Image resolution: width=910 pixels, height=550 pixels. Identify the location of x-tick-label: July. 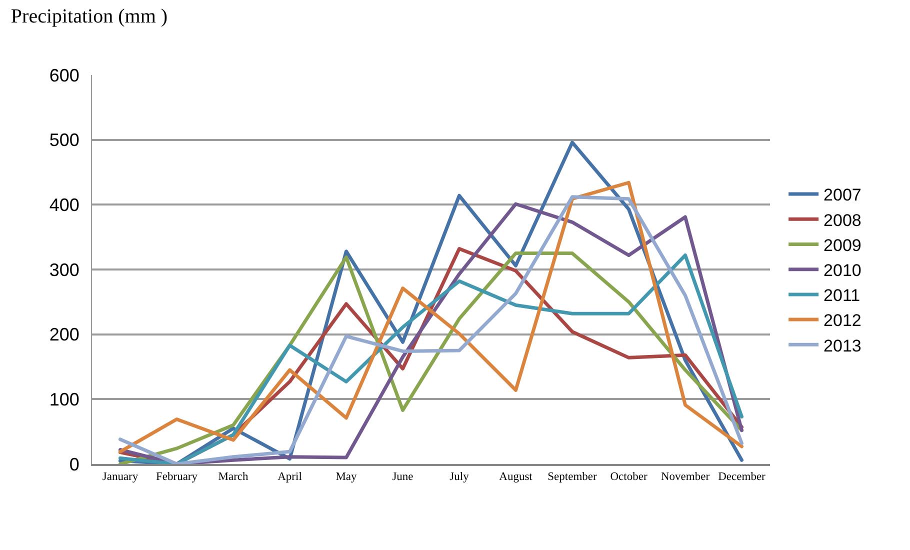
(460, 476).